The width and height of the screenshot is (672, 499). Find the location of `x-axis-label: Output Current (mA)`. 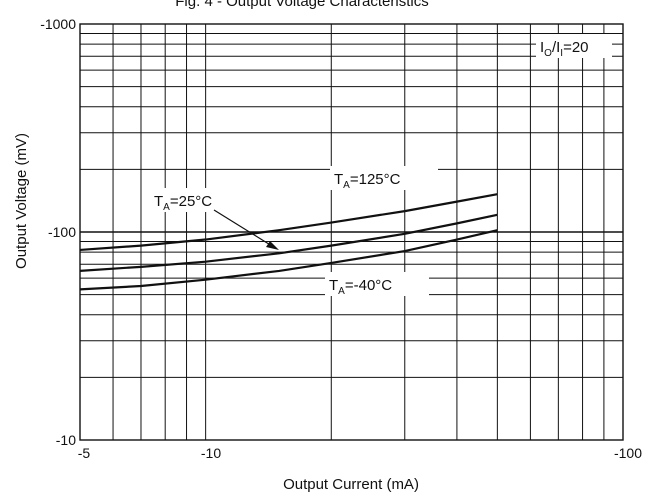

x-axis-label: Output Current (mA) is located at coordinates (351, 484).